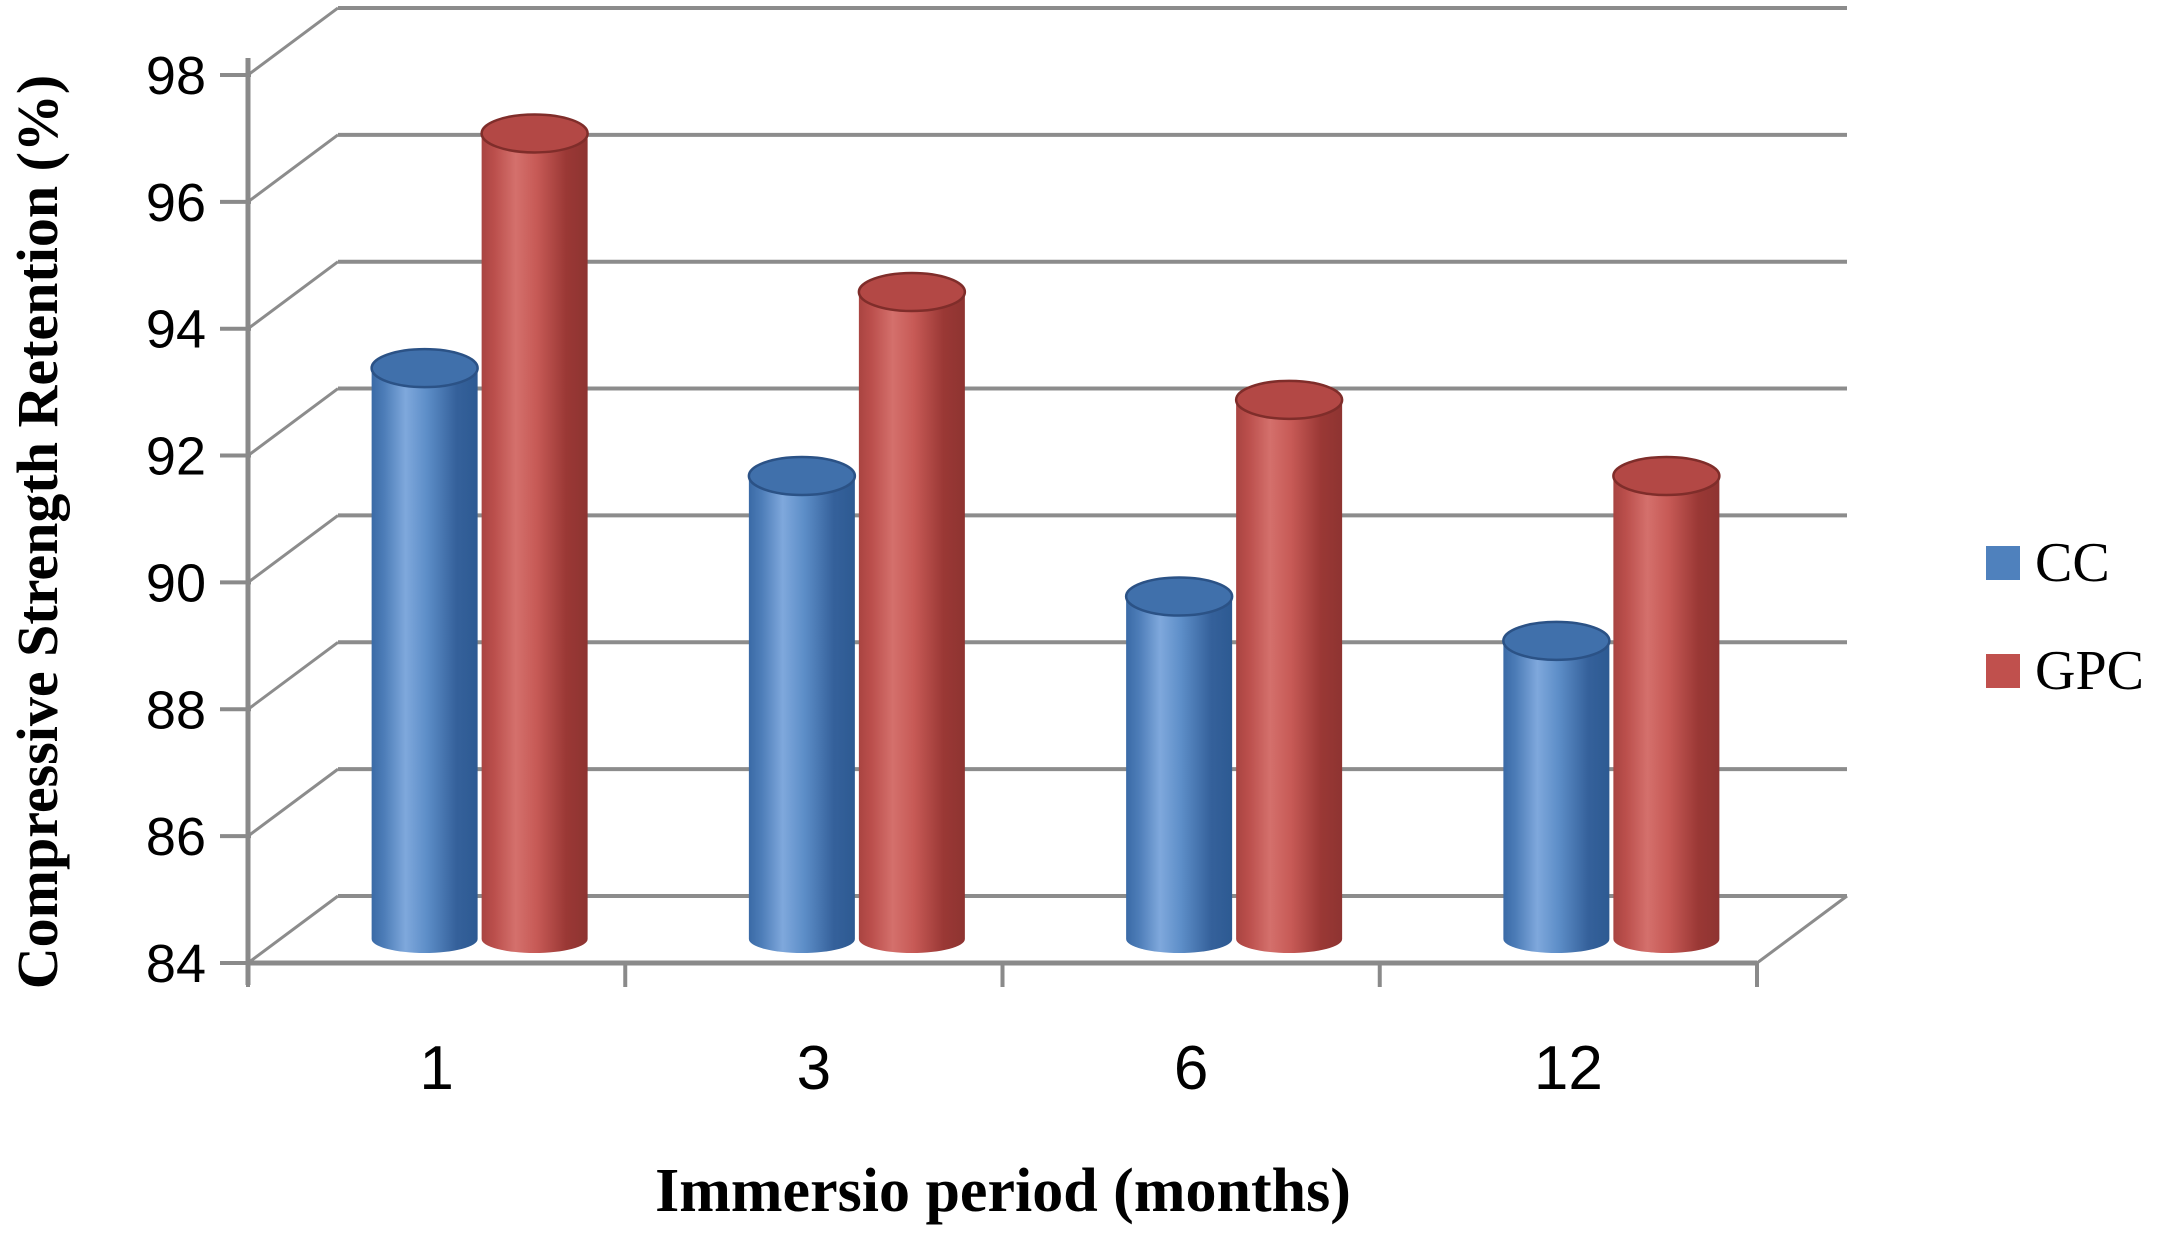  What do you see at coordinates (814, 1068) in the screenshot?
I see `category-label: 3` at bounding box center [814, 1068].